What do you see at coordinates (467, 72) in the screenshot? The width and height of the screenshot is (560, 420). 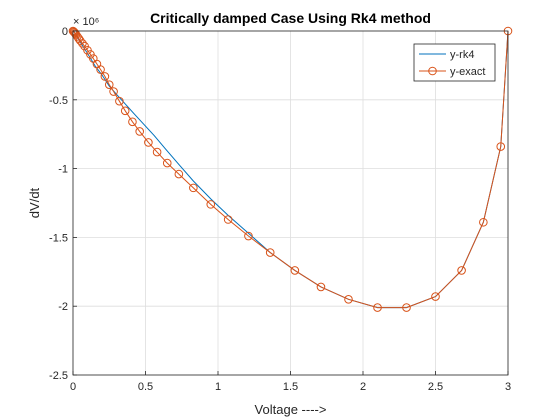 I see `legend-label-y-exact: y-exact` at bounding box center [467, 72].